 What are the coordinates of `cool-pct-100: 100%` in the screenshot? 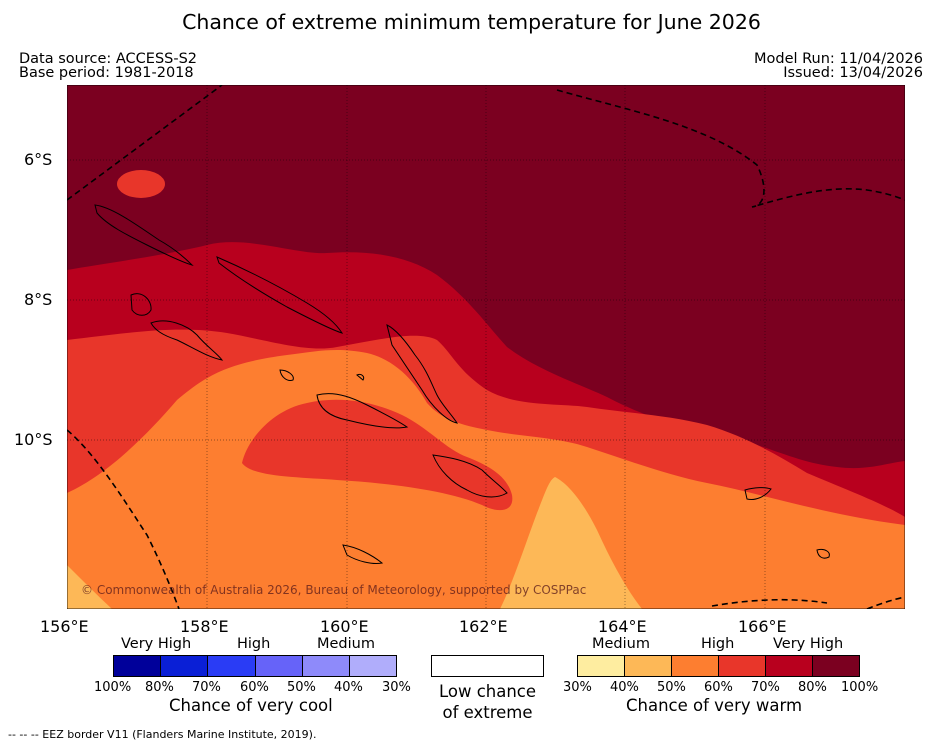 It's located at (113, 687).